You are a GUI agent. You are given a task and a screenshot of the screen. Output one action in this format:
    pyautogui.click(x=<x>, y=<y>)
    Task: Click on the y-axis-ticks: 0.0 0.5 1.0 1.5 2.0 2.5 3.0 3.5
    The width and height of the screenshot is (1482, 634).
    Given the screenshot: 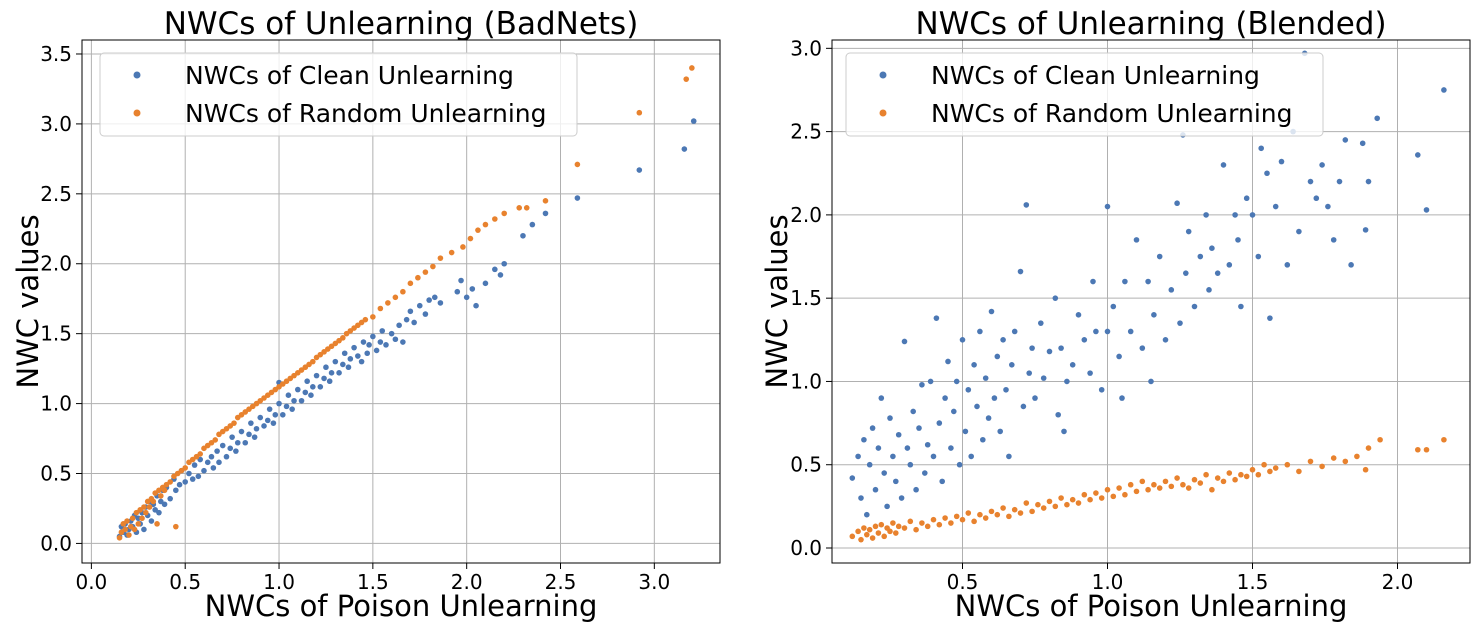 What is the action you would take?
    pyautogui.click(x=61, y=298)
    